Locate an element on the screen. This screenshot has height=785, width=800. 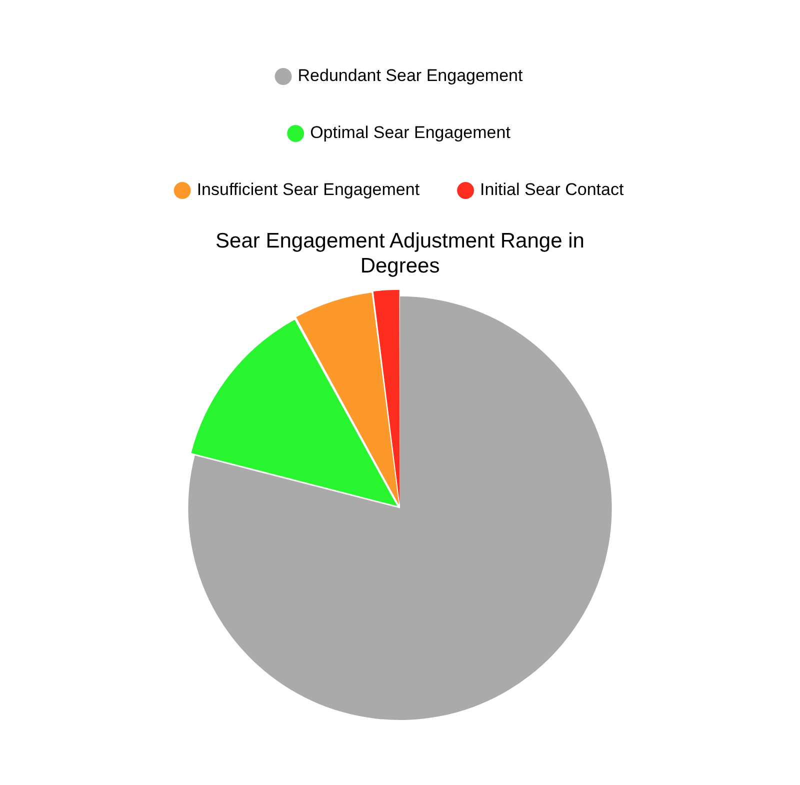
text: Sear Engagement Adjustment Range in Degrees is located at coordinates (400, 253).